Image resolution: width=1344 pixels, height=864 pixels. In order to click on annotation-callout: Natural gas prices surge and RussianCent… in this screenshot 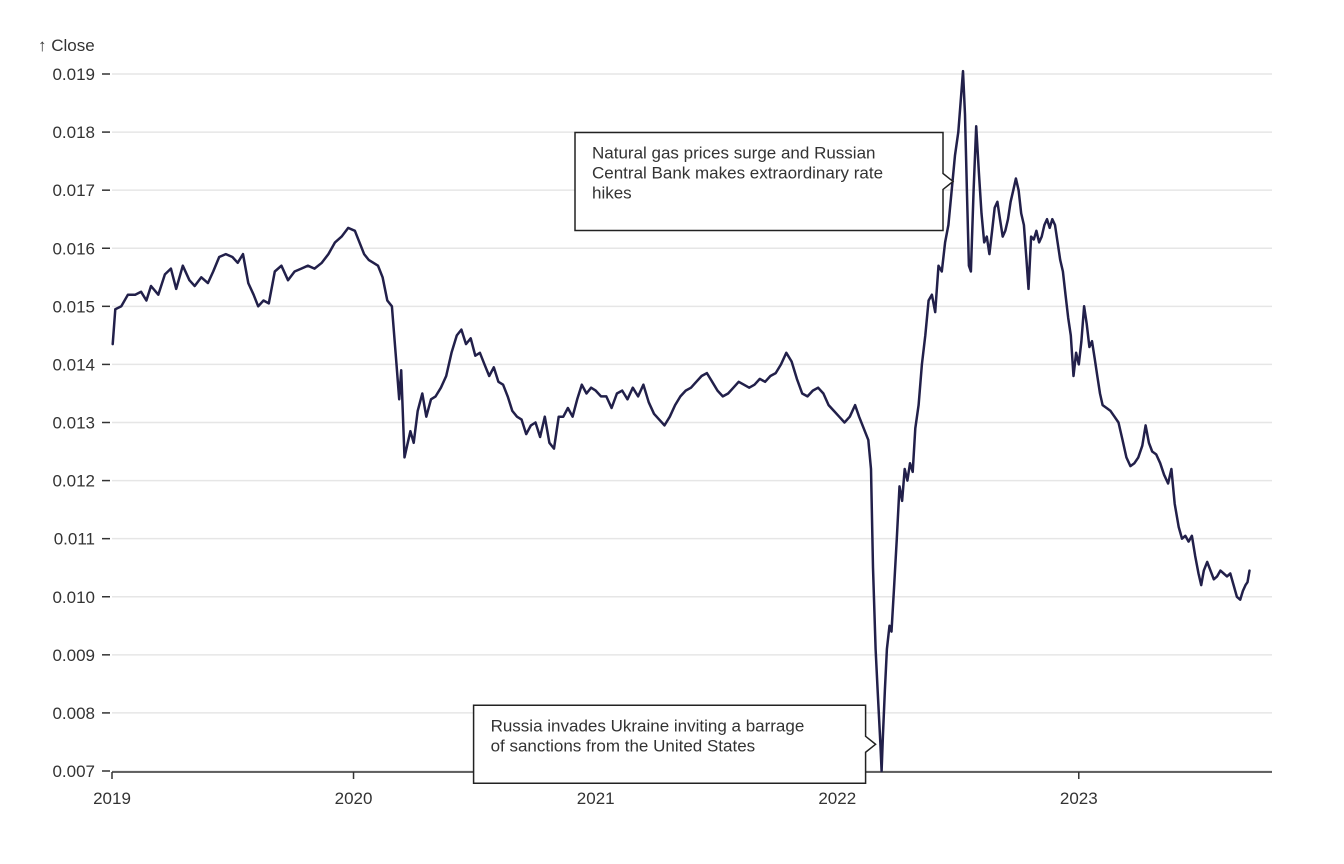, I will do `click(764, 181)`.